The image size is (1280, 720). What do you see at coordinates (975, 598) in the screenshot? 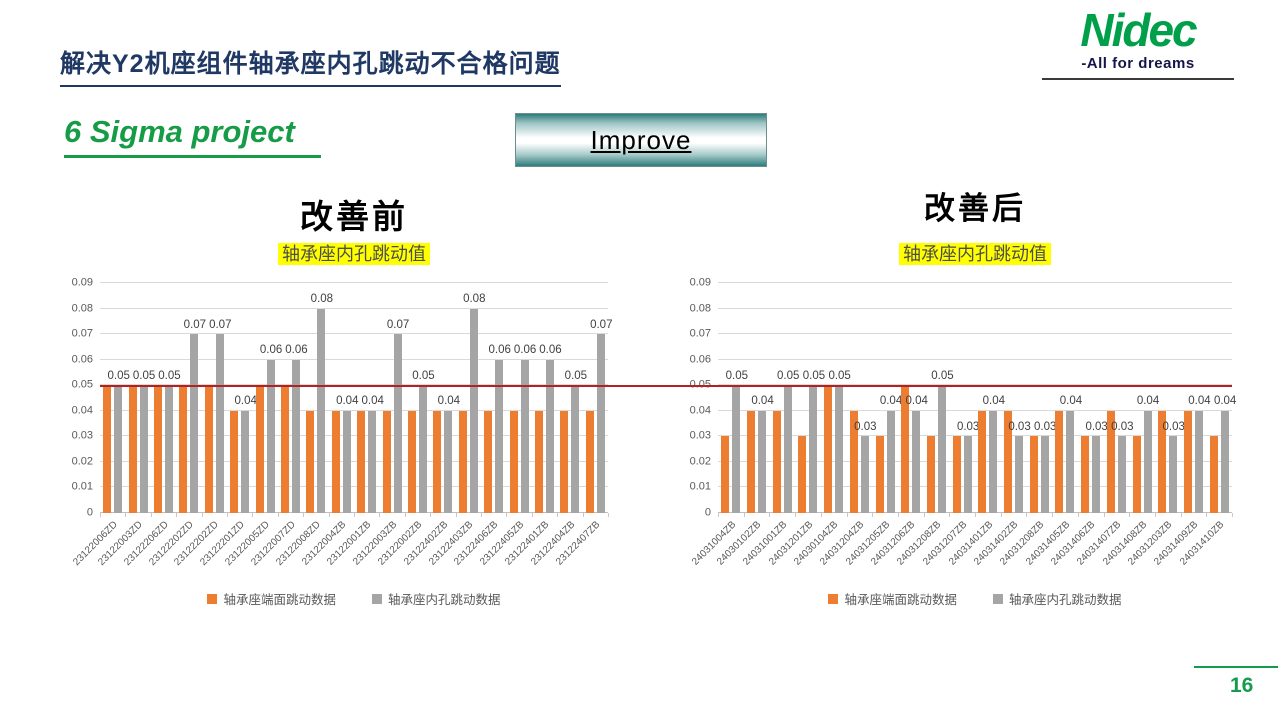
I see `after-chart-legend: 轴承座端面跳动数据 轴承座内孔跳动数据` at bounding box center [975, 598].